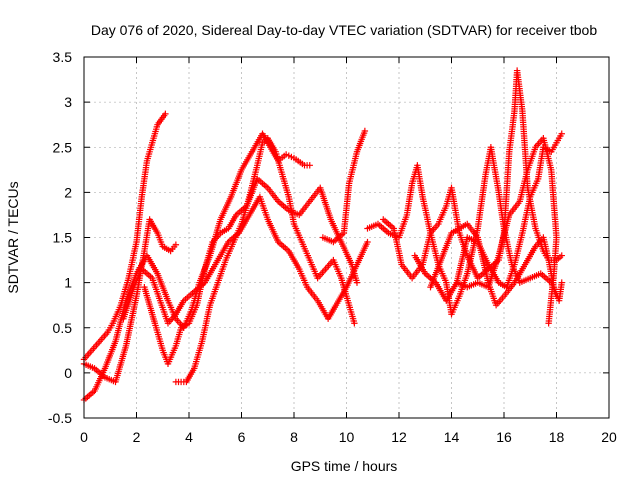  I want to click on y-tick-label: 0, so click(68, 373).